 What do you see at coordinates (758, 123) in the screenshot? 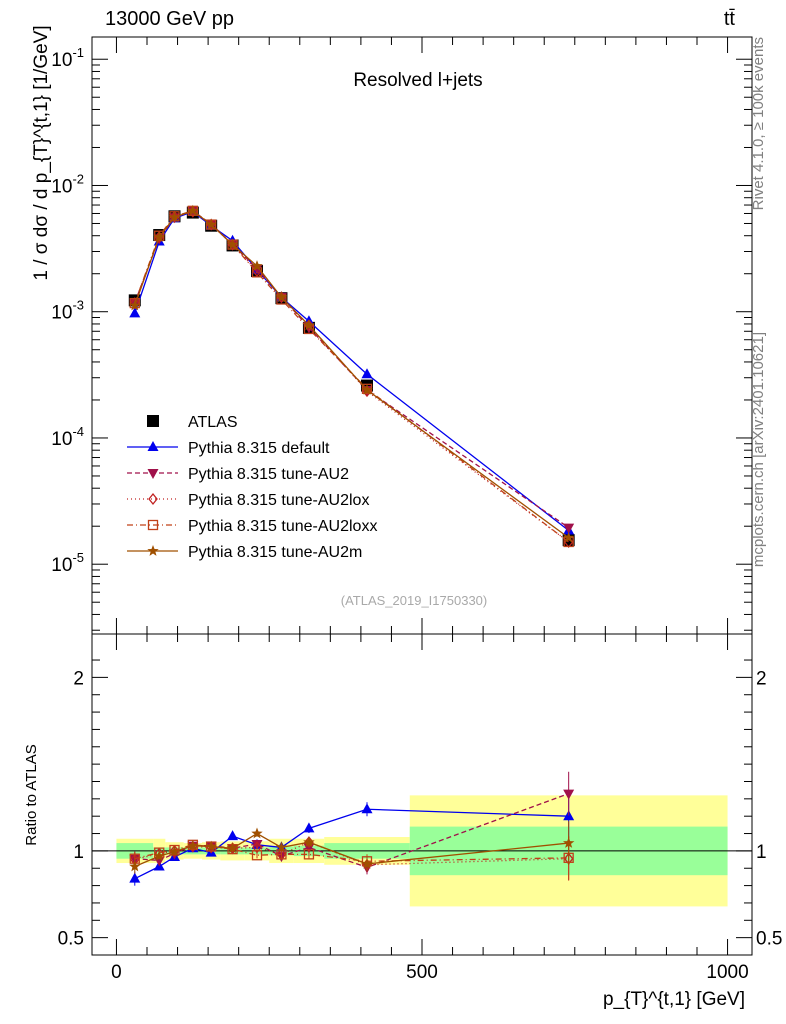
I see `rivet-label: Rivet 4.1.0, ≥ 100k events` at bounding box center [758, 123].